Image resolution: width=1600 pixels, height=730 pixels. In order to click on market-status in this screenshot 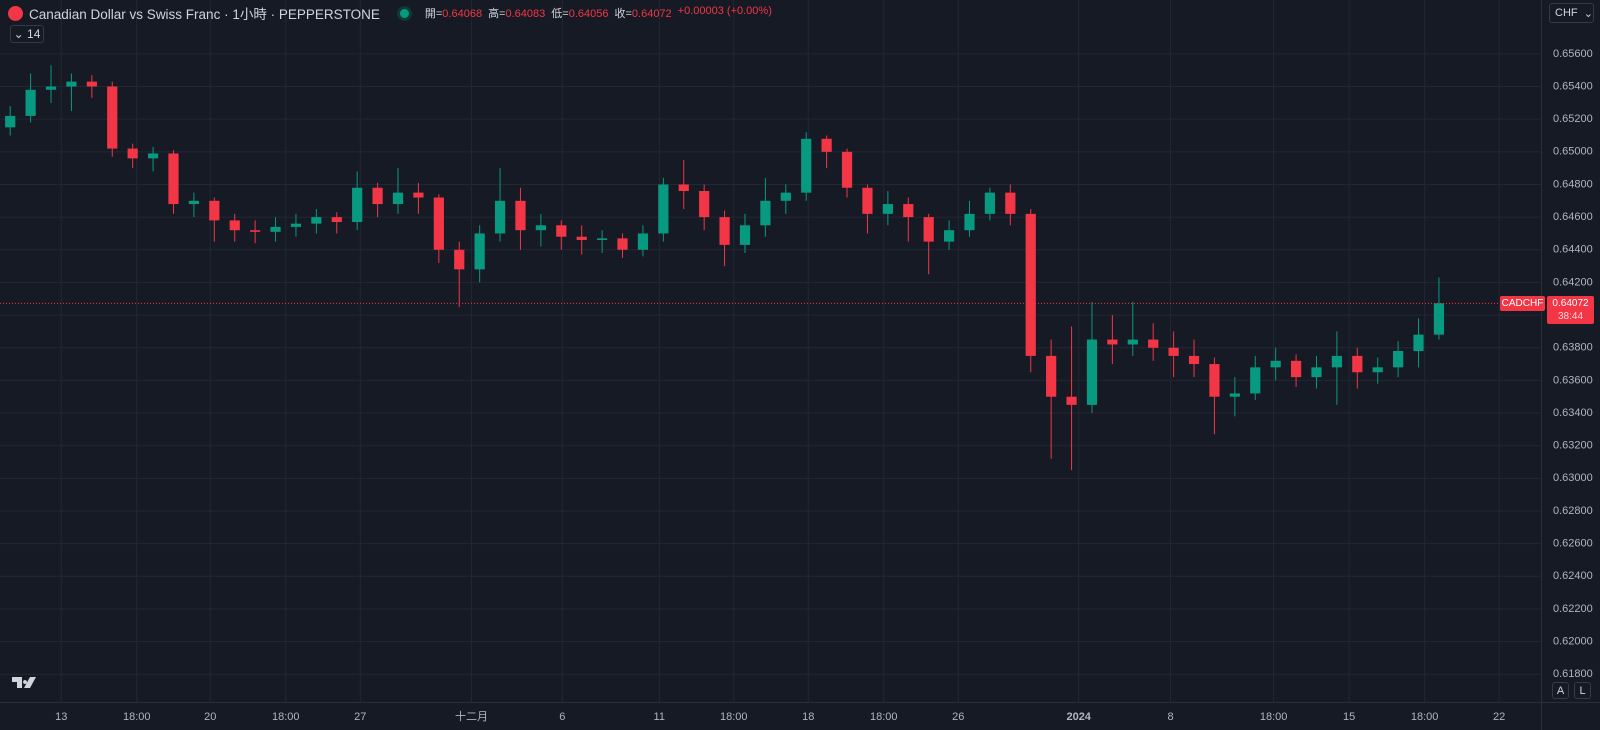, I will do `click(404, 13)`.